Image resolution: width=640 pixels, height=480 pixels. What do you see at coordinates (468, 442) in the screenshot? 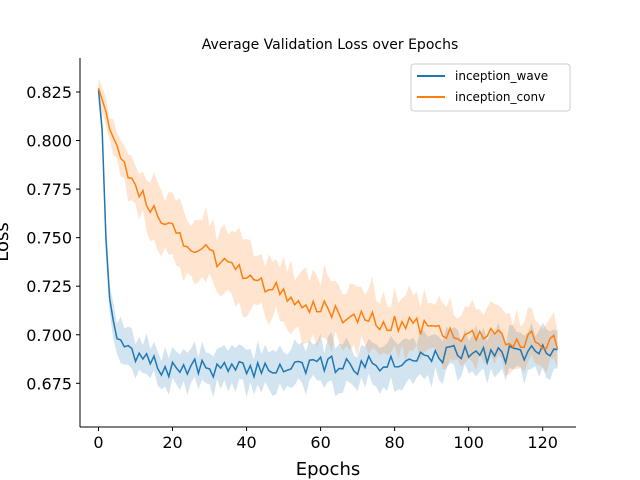
I see `x-tick-label: 100` at bounding box center [468, 442].